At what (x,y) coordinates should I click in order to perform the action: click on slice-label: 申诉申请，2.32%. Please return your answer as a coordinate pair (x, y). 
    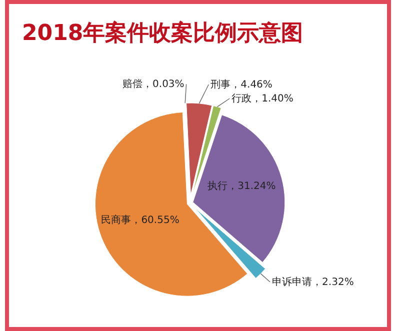
    Looking at the image, I should click on (313, 282).